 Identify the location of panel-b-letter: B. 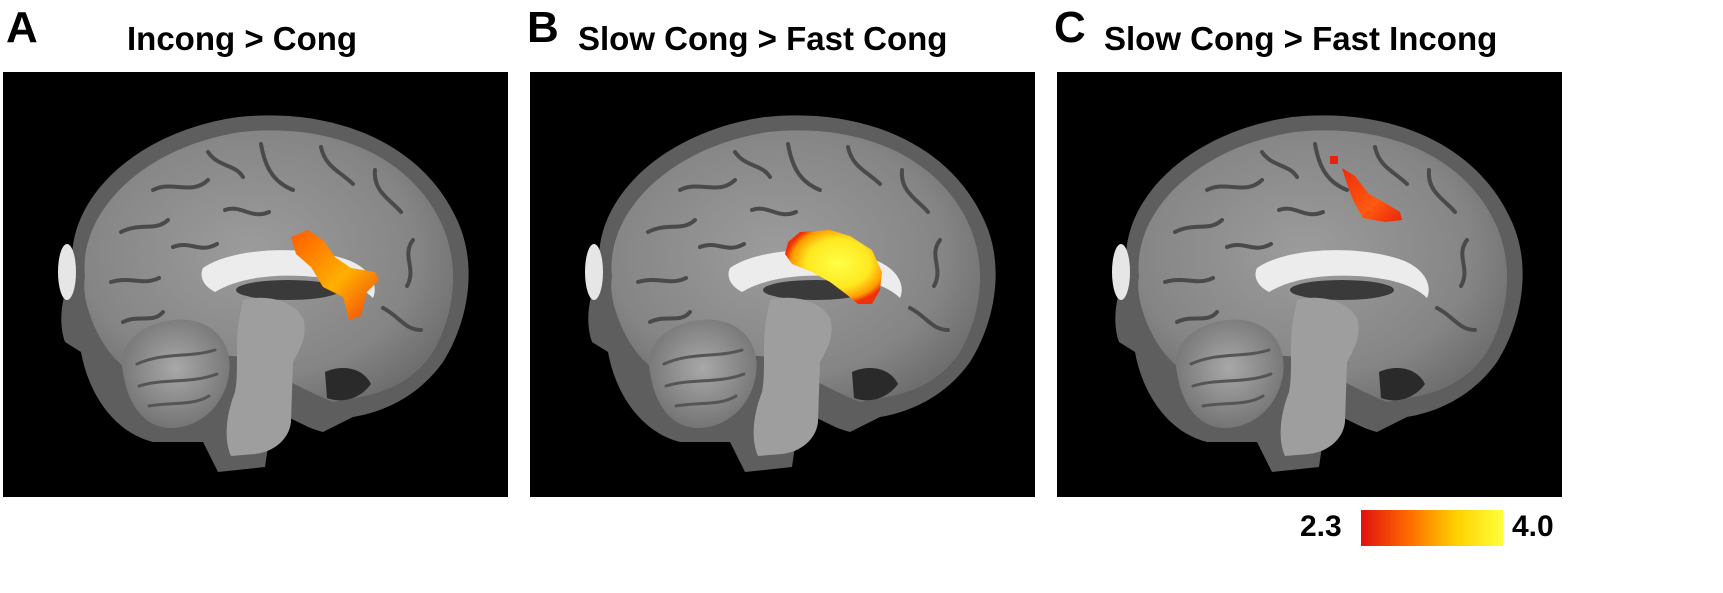
(543, 27).